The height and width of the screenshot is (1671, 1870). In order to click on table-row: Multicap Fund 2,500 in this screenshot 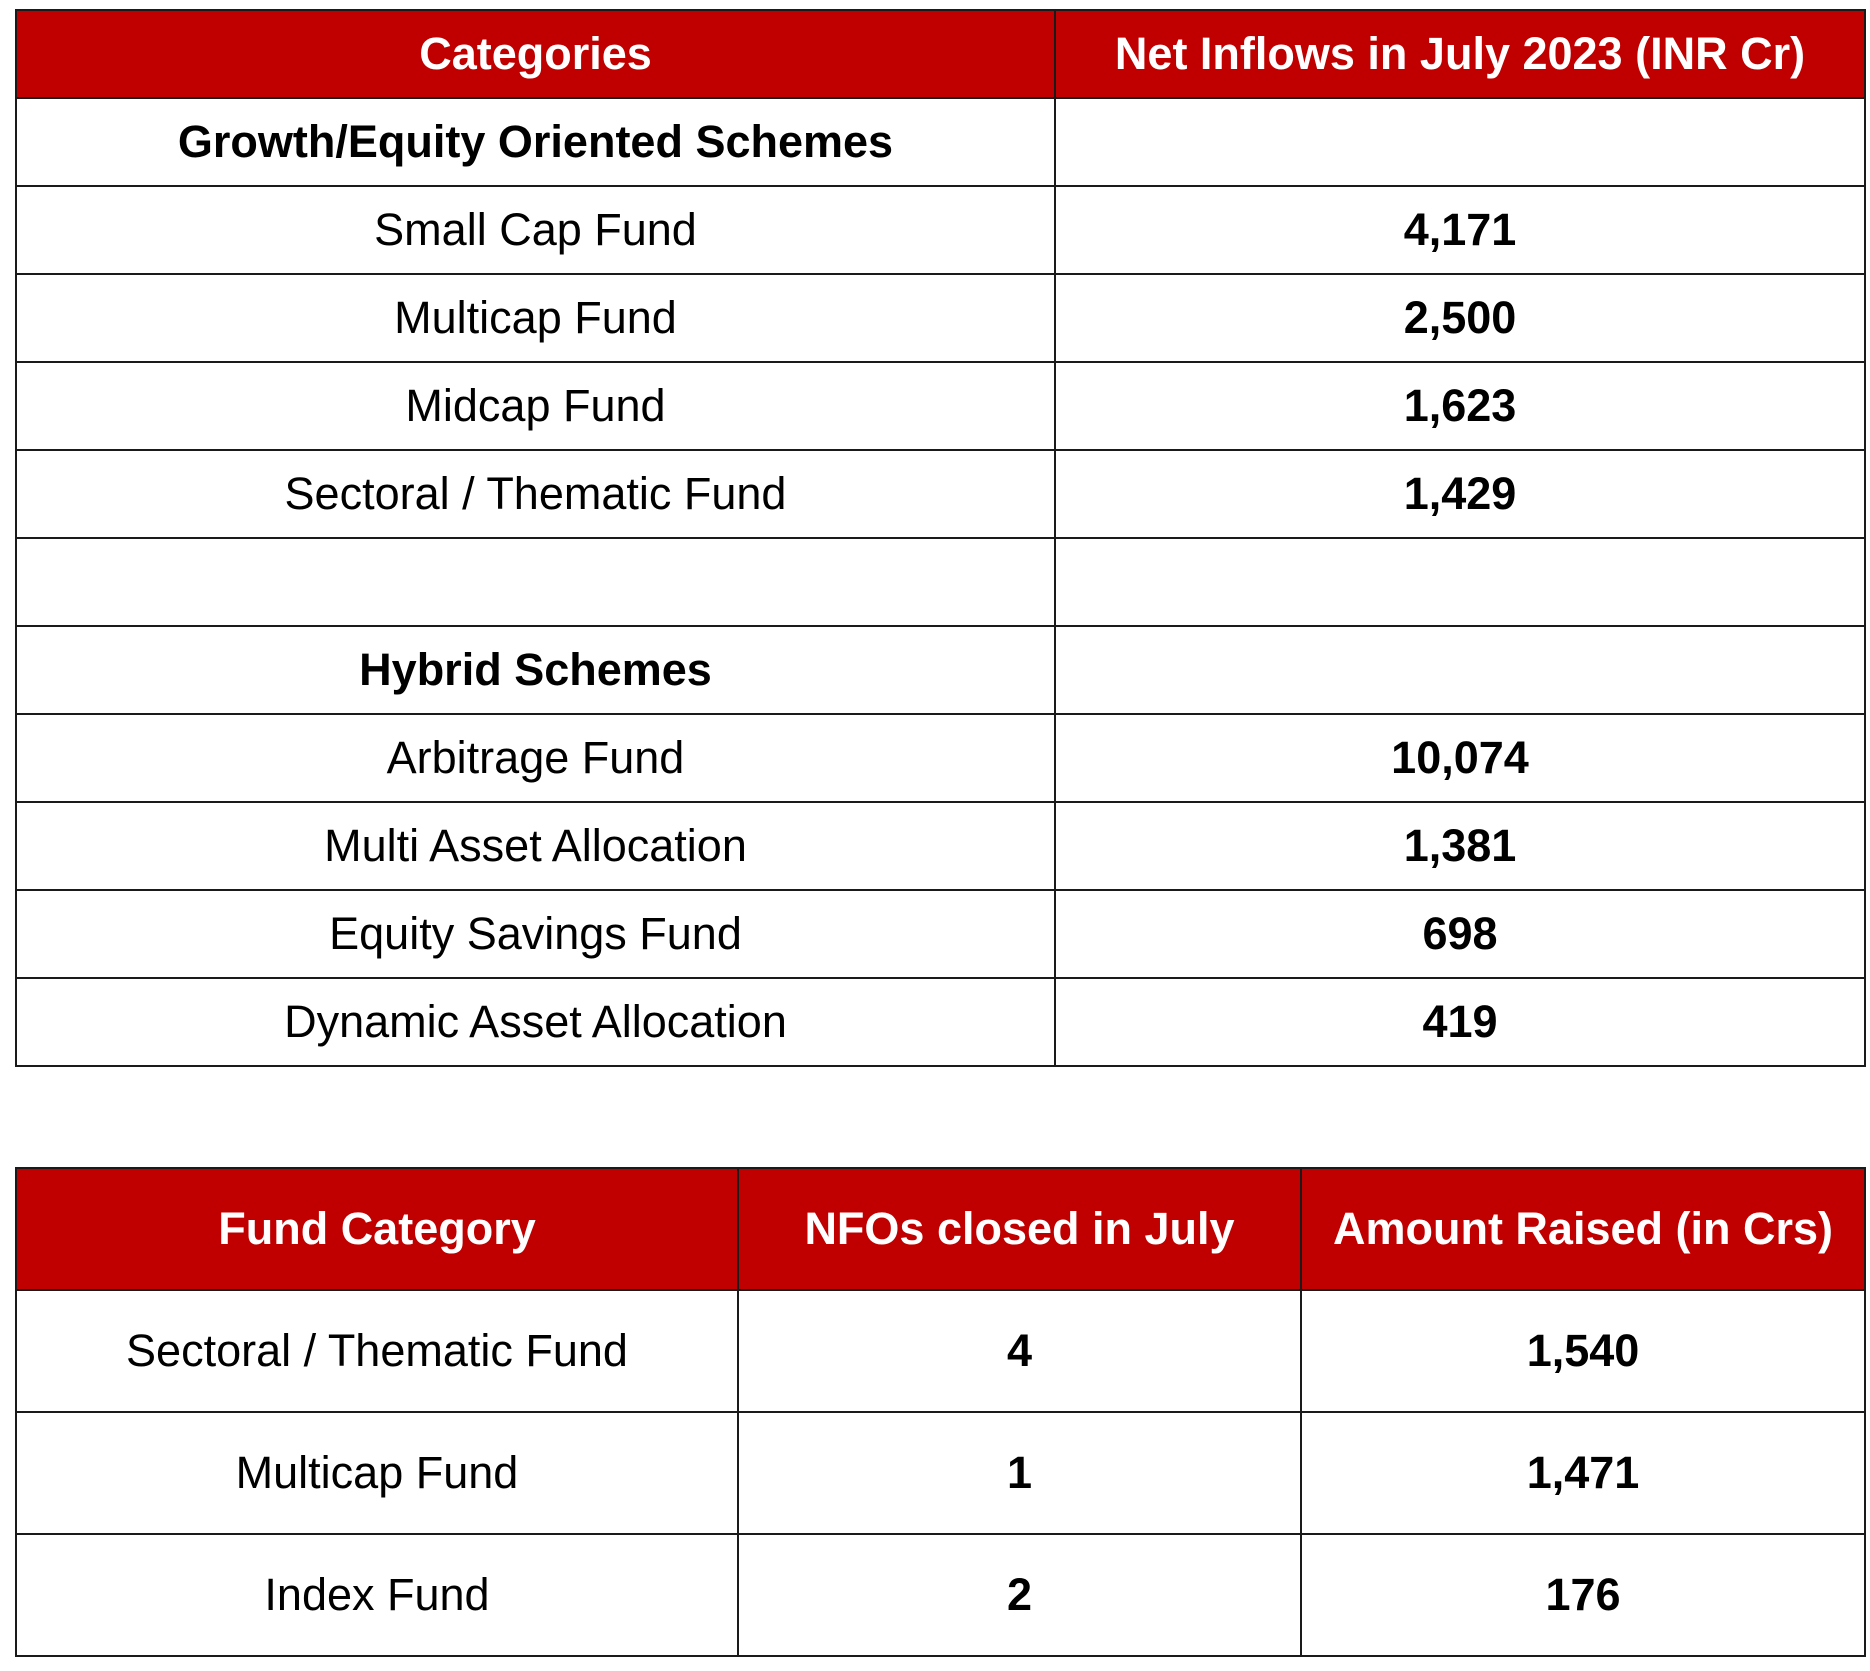, I will do `click(940, 318)`.